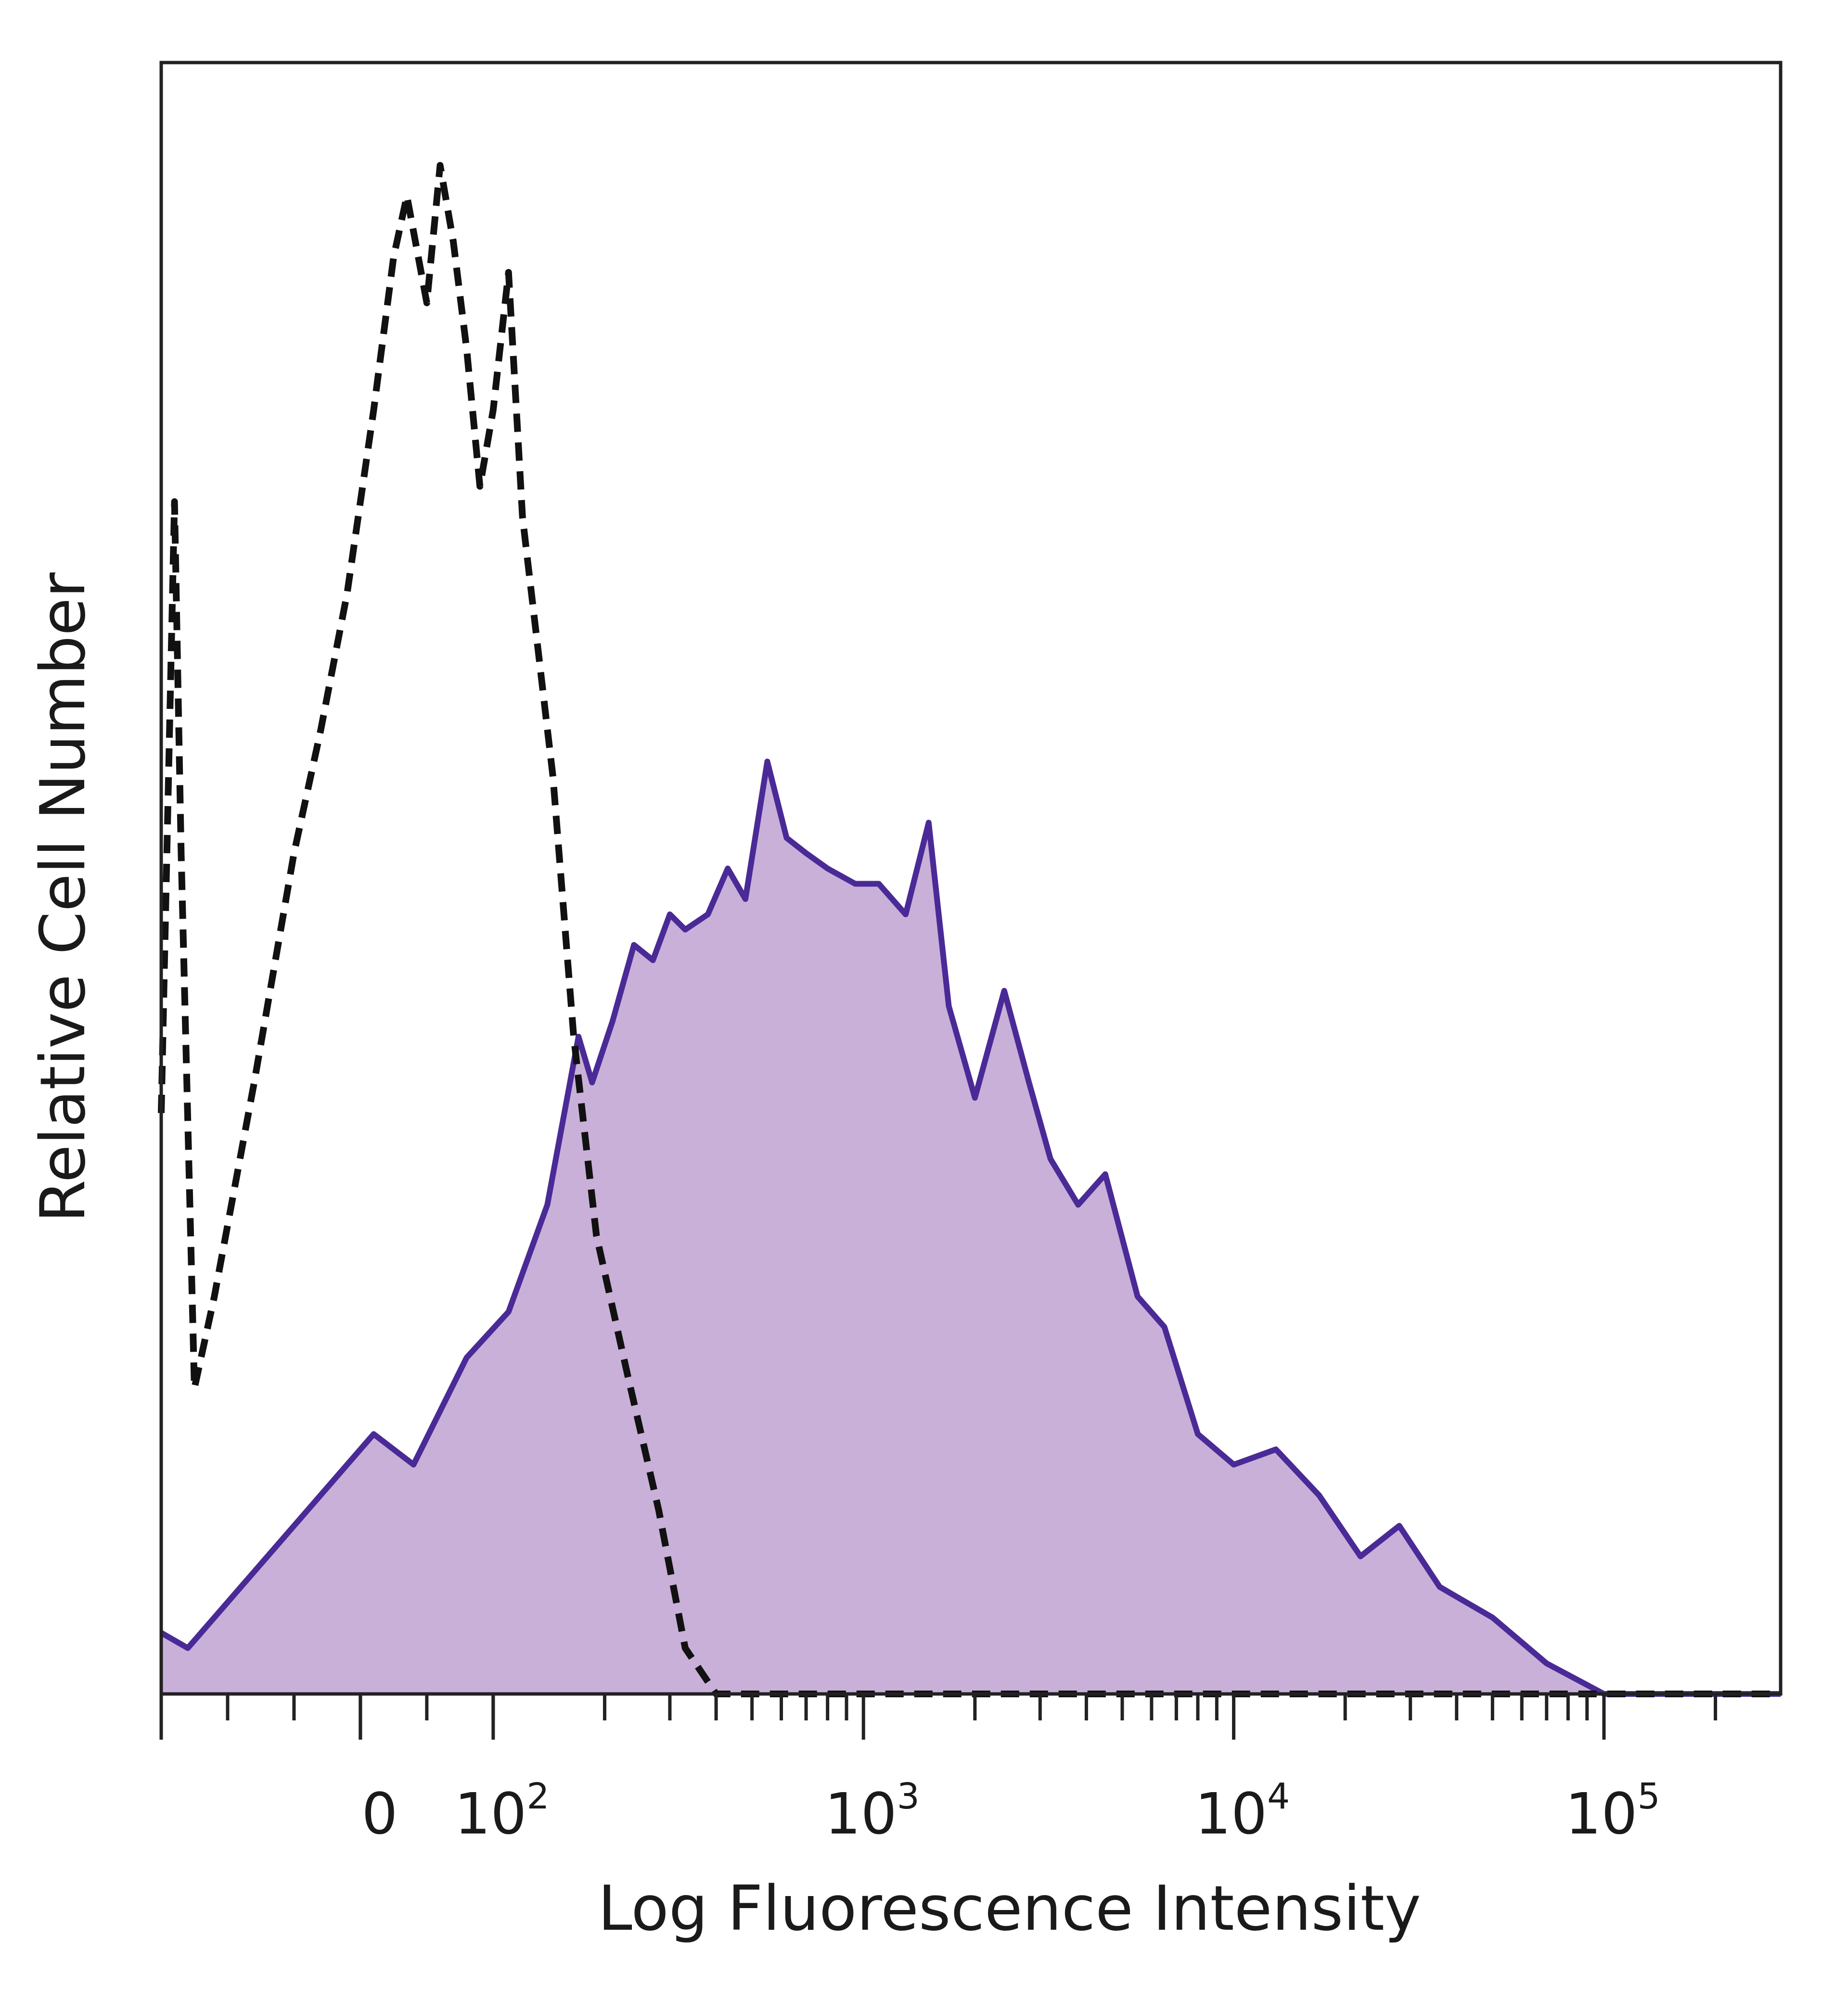  What do you see at coordinates (1010, 1811) in the screenshot?
I see `x-axis-tick-labels: 0 10² 10³ 10⁴ 10⁵` at bounding box center [1010, 1811].